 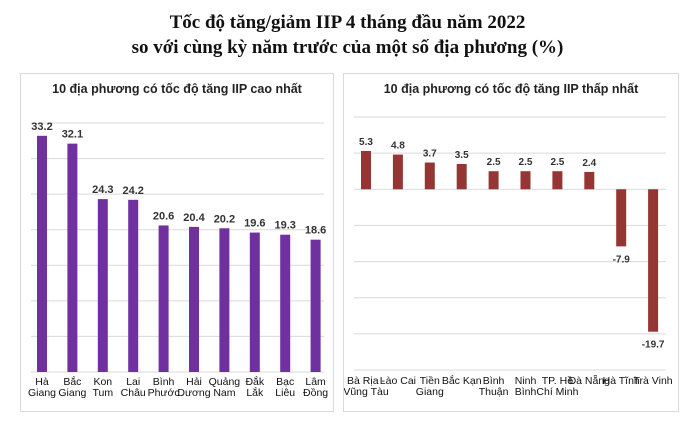 I want to click on data-label: 24.2, so click(x=132, y=191).